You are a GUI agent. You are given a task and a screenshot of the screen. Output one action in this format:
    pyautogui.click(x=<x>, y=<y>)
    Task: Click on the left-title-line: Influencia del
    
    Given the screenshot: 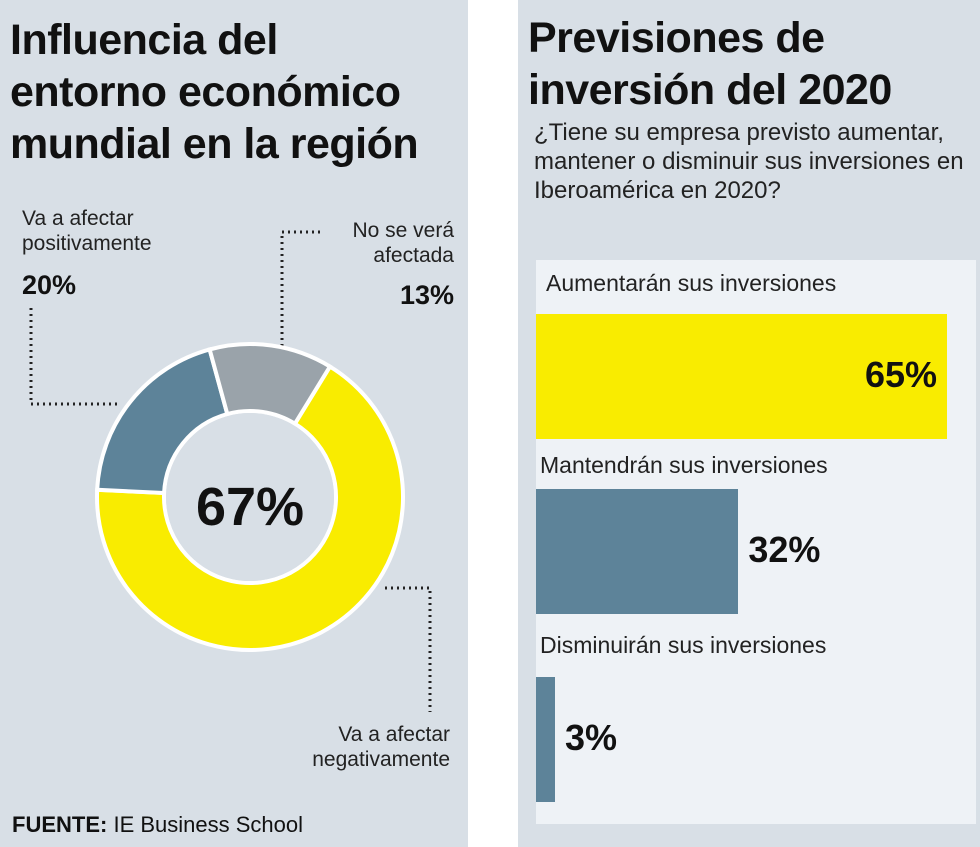 What is the action you would take?
    pyautogui.click(x=144, y=40)
    